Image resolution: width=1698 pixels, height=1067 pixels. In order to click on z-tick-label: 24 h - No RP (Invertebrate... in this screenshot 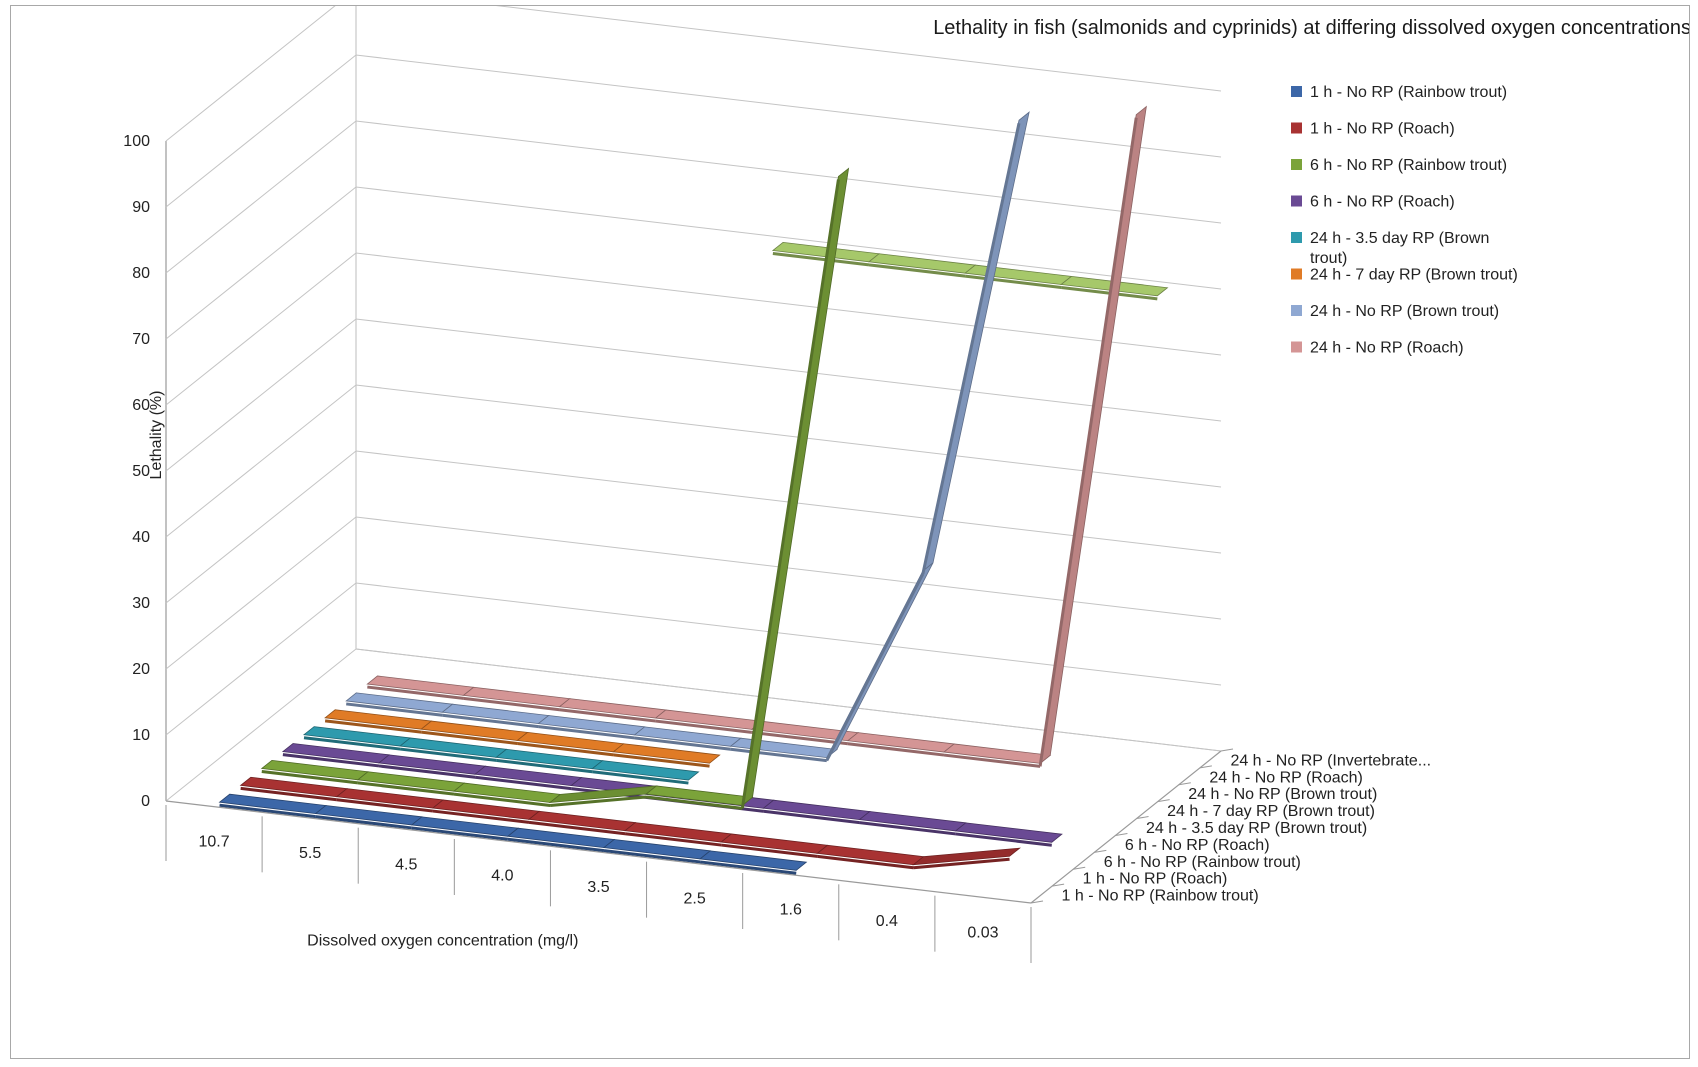, I will do `click(1330, 760)`.